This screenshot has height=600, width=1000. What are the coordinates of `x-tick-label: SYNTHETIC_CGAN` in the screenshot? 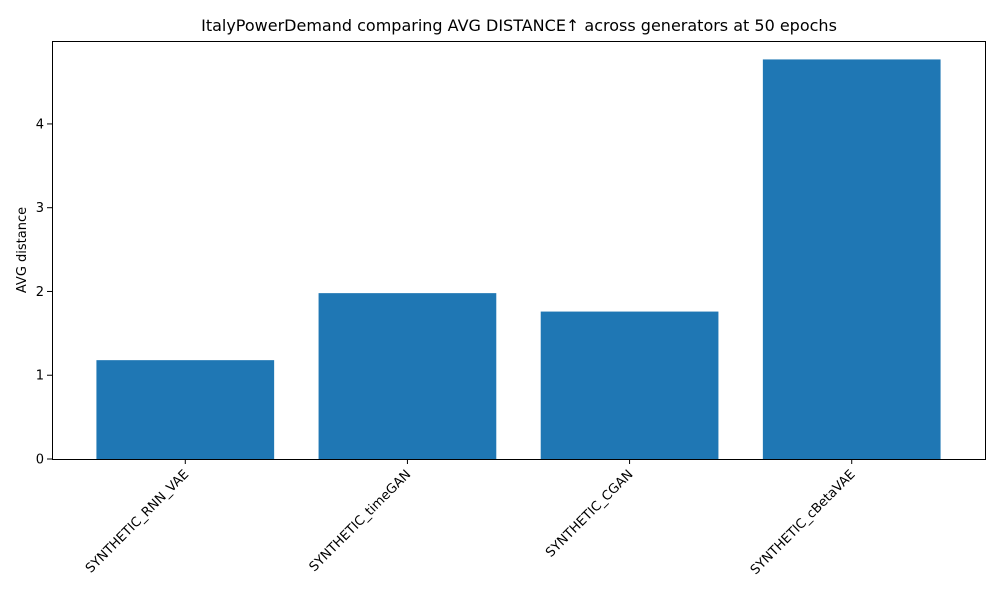 It's located at (589, 513).